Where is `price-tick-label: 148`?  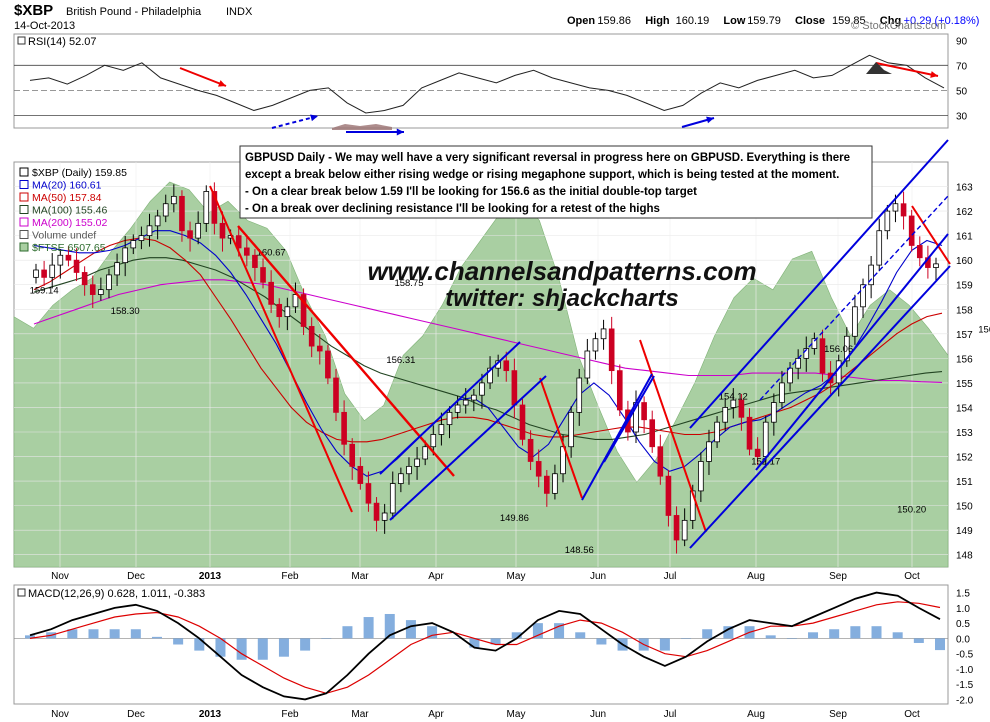 price-tick-label: 148 is located at coordinates (964, 556).